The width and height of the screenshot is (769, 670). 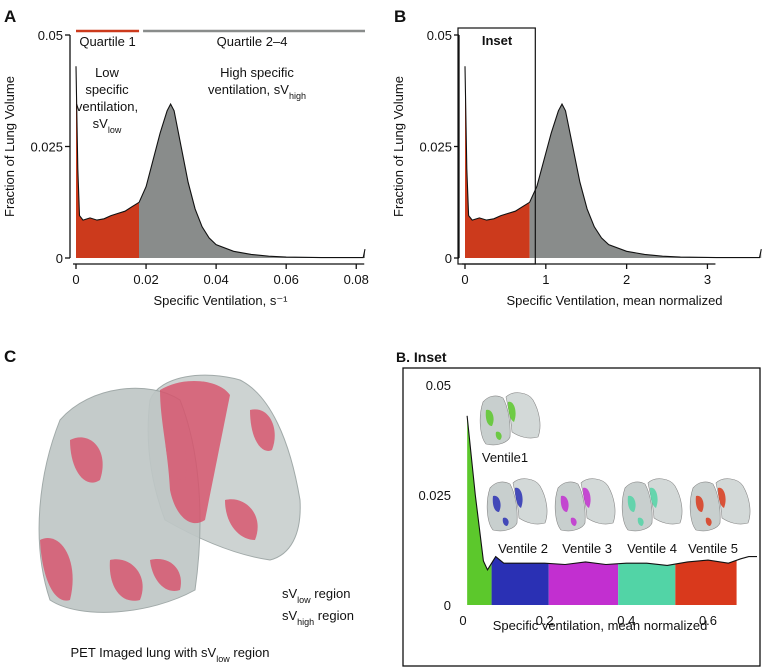 I want to click on x-axis-label: Specific ventilation, mean normalized, so click(x=600, y=625).